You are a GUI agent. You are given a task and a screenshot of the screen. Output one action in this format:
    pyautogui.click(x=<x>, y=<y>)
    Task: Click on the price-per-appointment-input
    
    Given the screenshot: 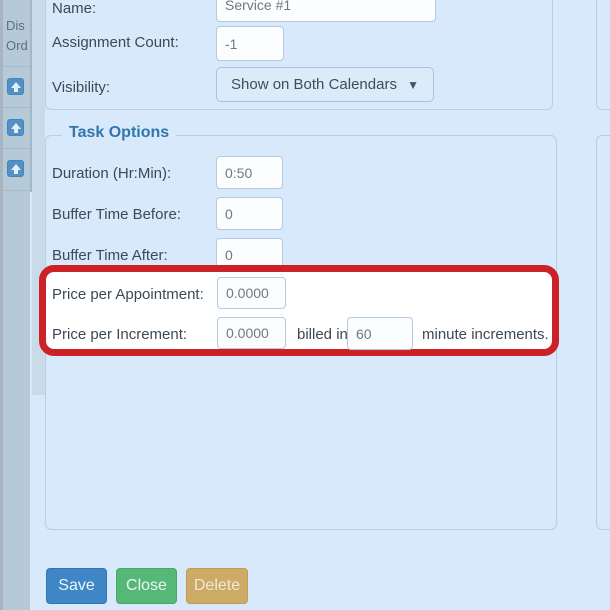 What is the action you would take?
    pyautogui.click(x=251, y=293)
    